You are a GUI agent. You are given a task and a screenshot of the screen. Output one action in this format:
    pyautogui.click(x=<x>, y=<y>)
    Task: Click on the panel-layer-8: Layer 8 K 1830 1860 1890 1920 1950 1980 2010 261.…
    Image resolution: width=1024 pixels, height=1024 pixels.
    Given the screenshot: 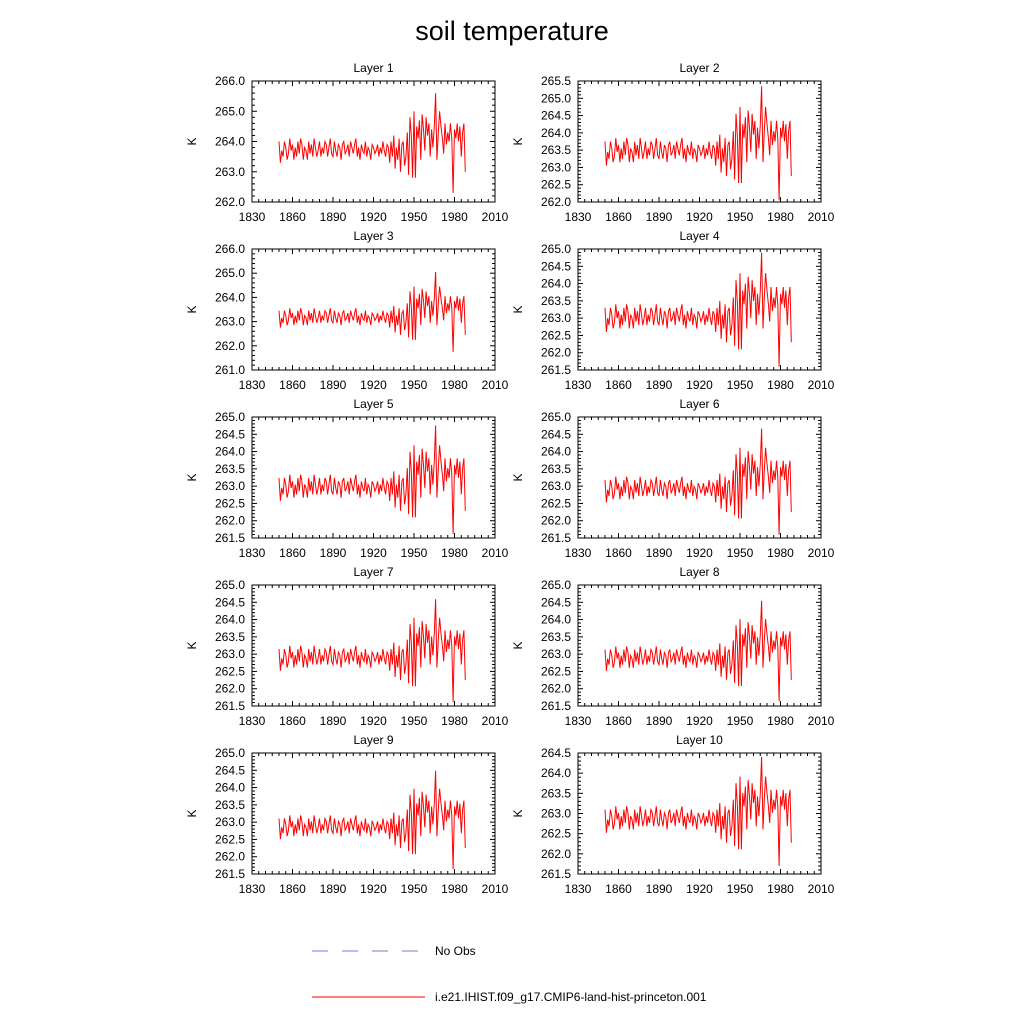 What is the action you would take?
    pyautogui.click(x=673, y=646)
    